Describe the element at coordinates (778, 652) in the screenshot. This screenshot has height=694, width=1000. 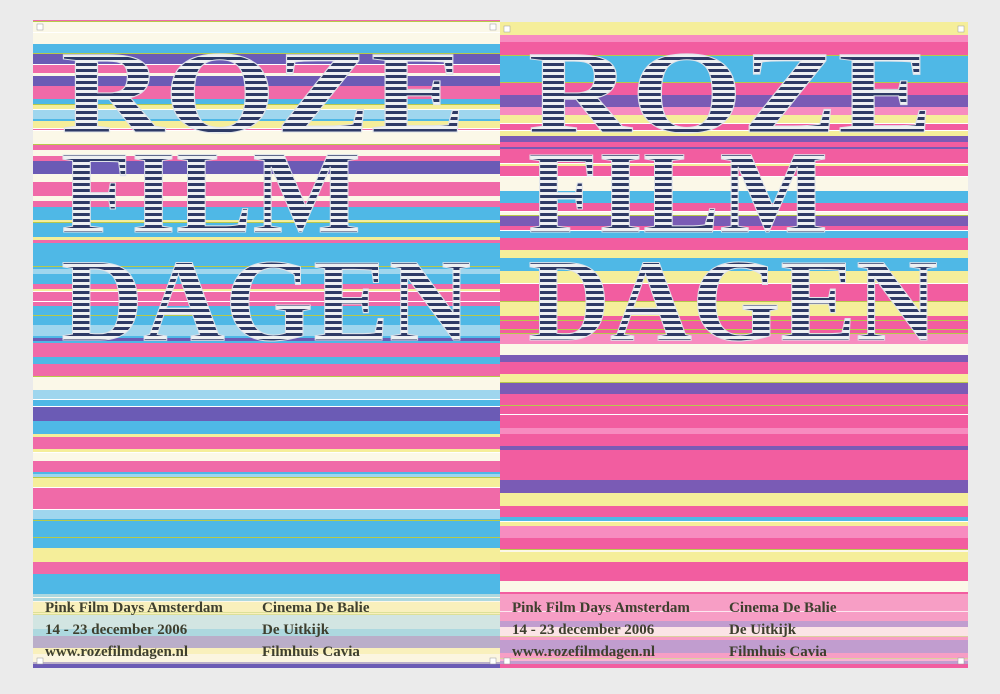
I see `venue: Filmhuis Cavia` at that location.